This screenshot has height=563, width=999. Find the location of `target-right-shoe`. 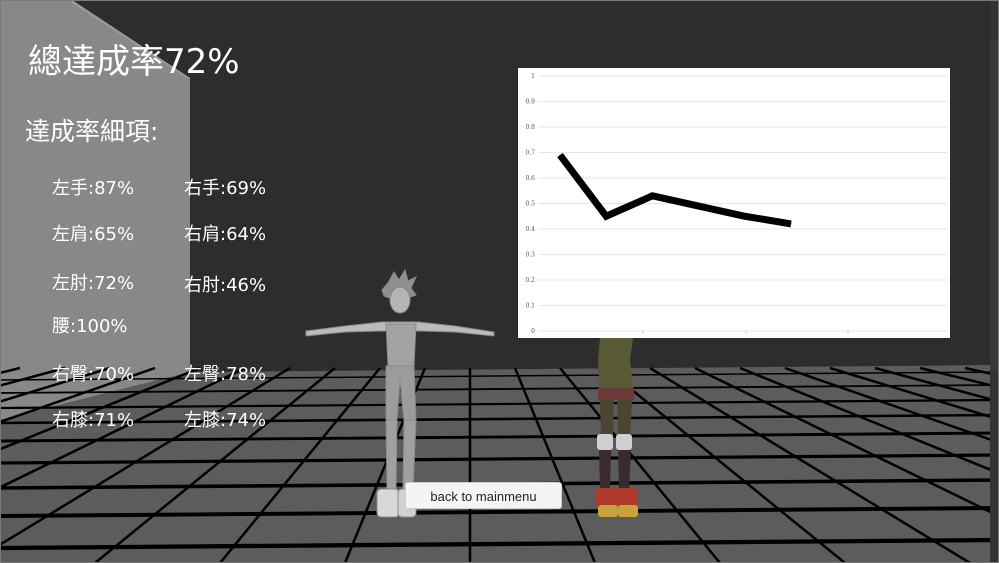

target-right-shoe is located at coordinates (627, 497).